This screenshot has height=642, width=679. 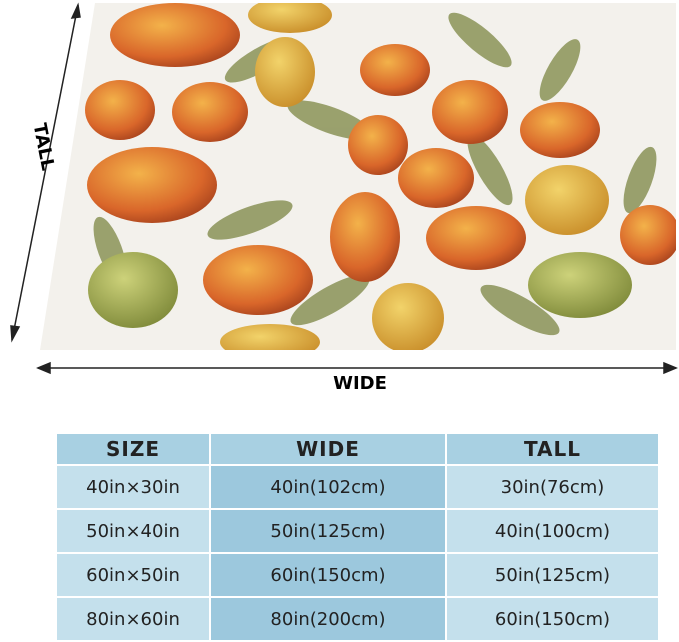 I want to click on size-row: 50in×40in 50in(125cm) 40in(100cm), so click(x=357, y=531).